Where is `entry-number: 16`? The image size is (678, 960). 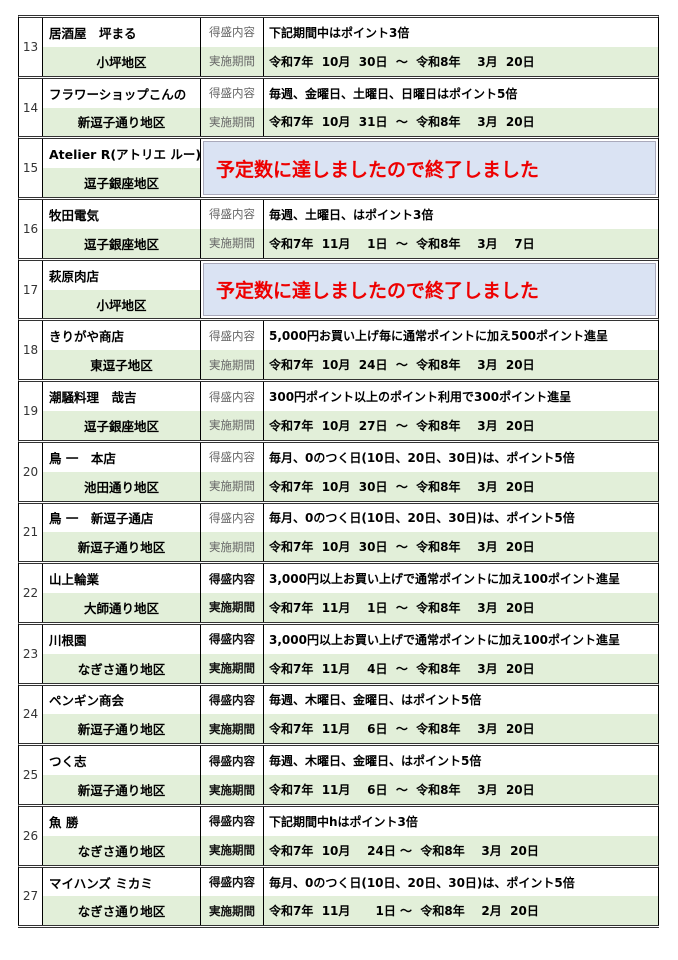
entry-number: 16 is located at coordinates (31, 229).